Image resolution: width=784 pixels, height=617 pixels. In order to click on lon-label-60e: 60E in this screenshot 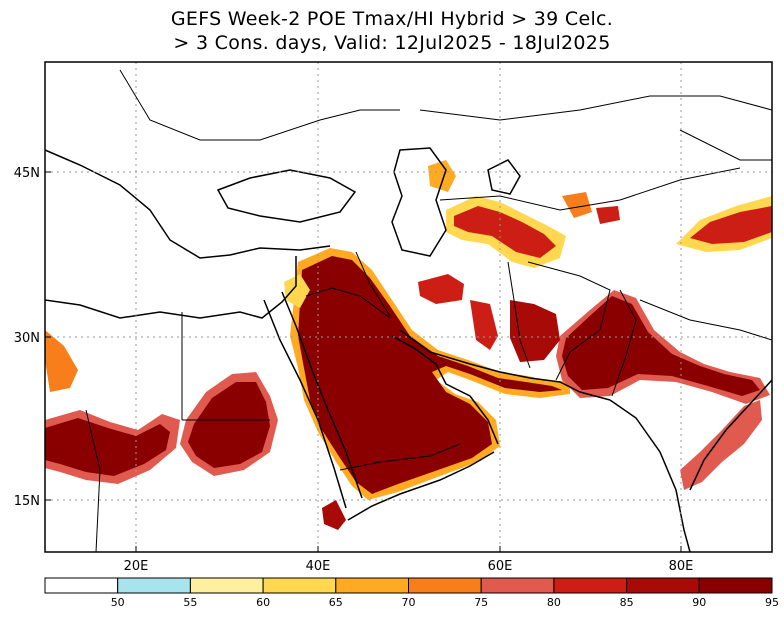, I will do `click(500, 566)`.